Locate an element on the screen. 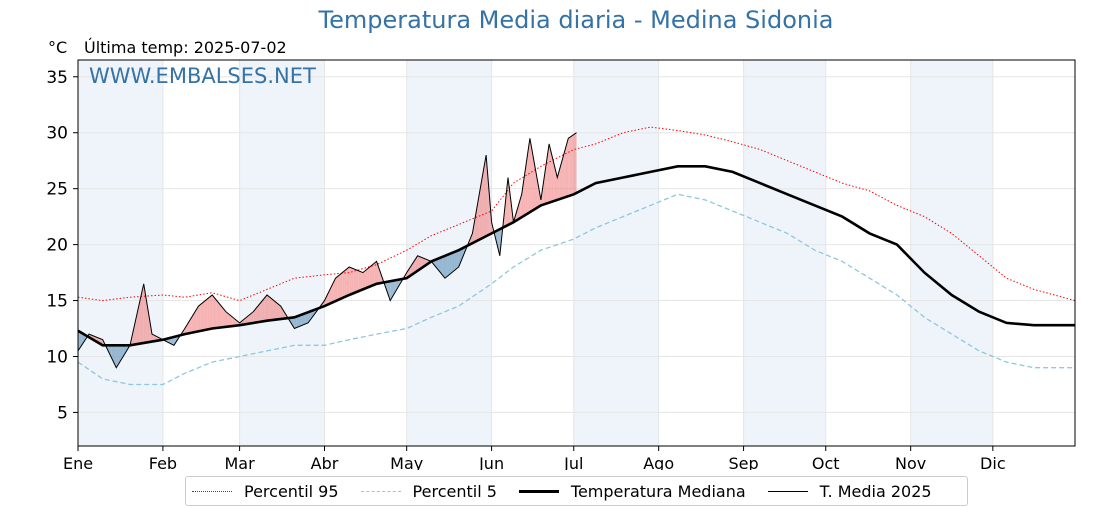 The image size is (1120, 506). x-tick-label: Oct is located at coordinates (826, 462).